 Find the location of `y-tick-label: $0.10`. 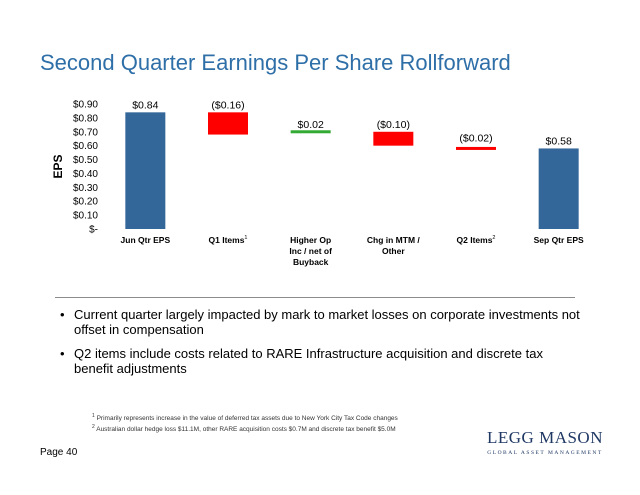

y-tick-label: $0.10 is located at coordinates (85, 216).